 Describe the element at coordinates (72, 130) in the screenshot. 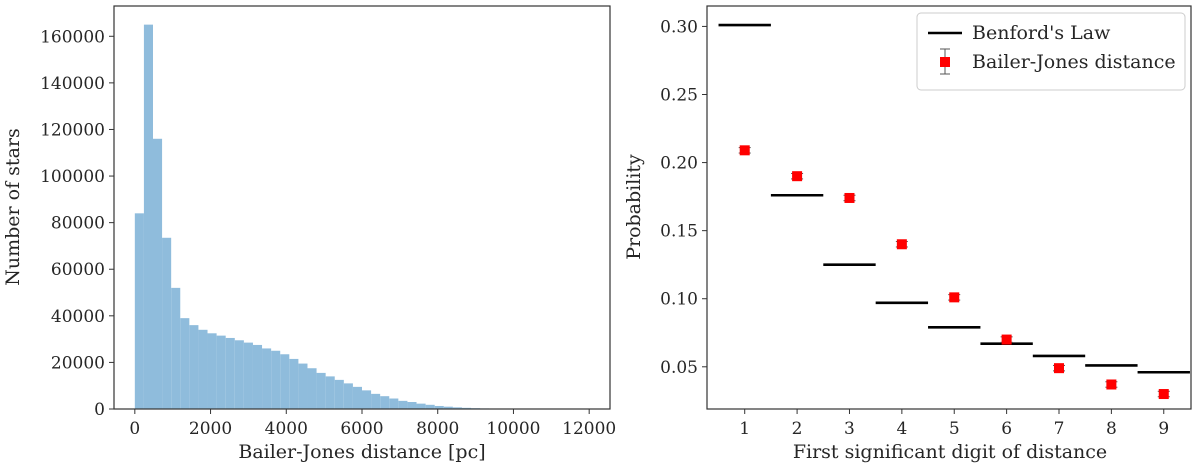

I see `left-y-tick-label: 120000` at that location.